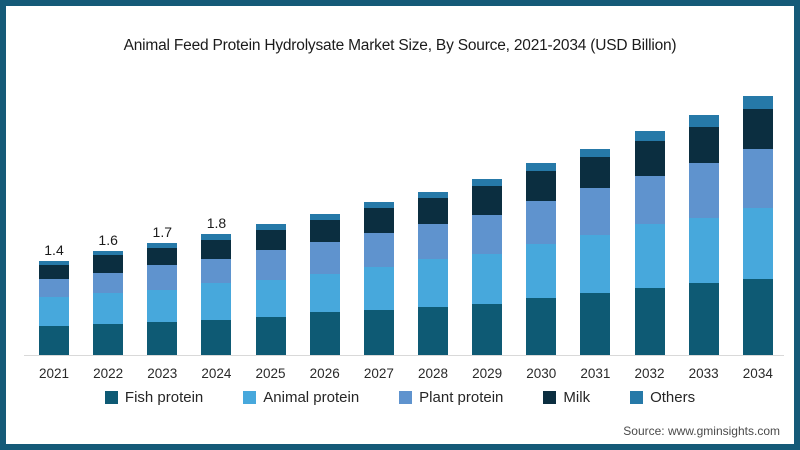 This screenshot has width=800, height=450. I want to click on segment-others-2023, so click(162, 246).